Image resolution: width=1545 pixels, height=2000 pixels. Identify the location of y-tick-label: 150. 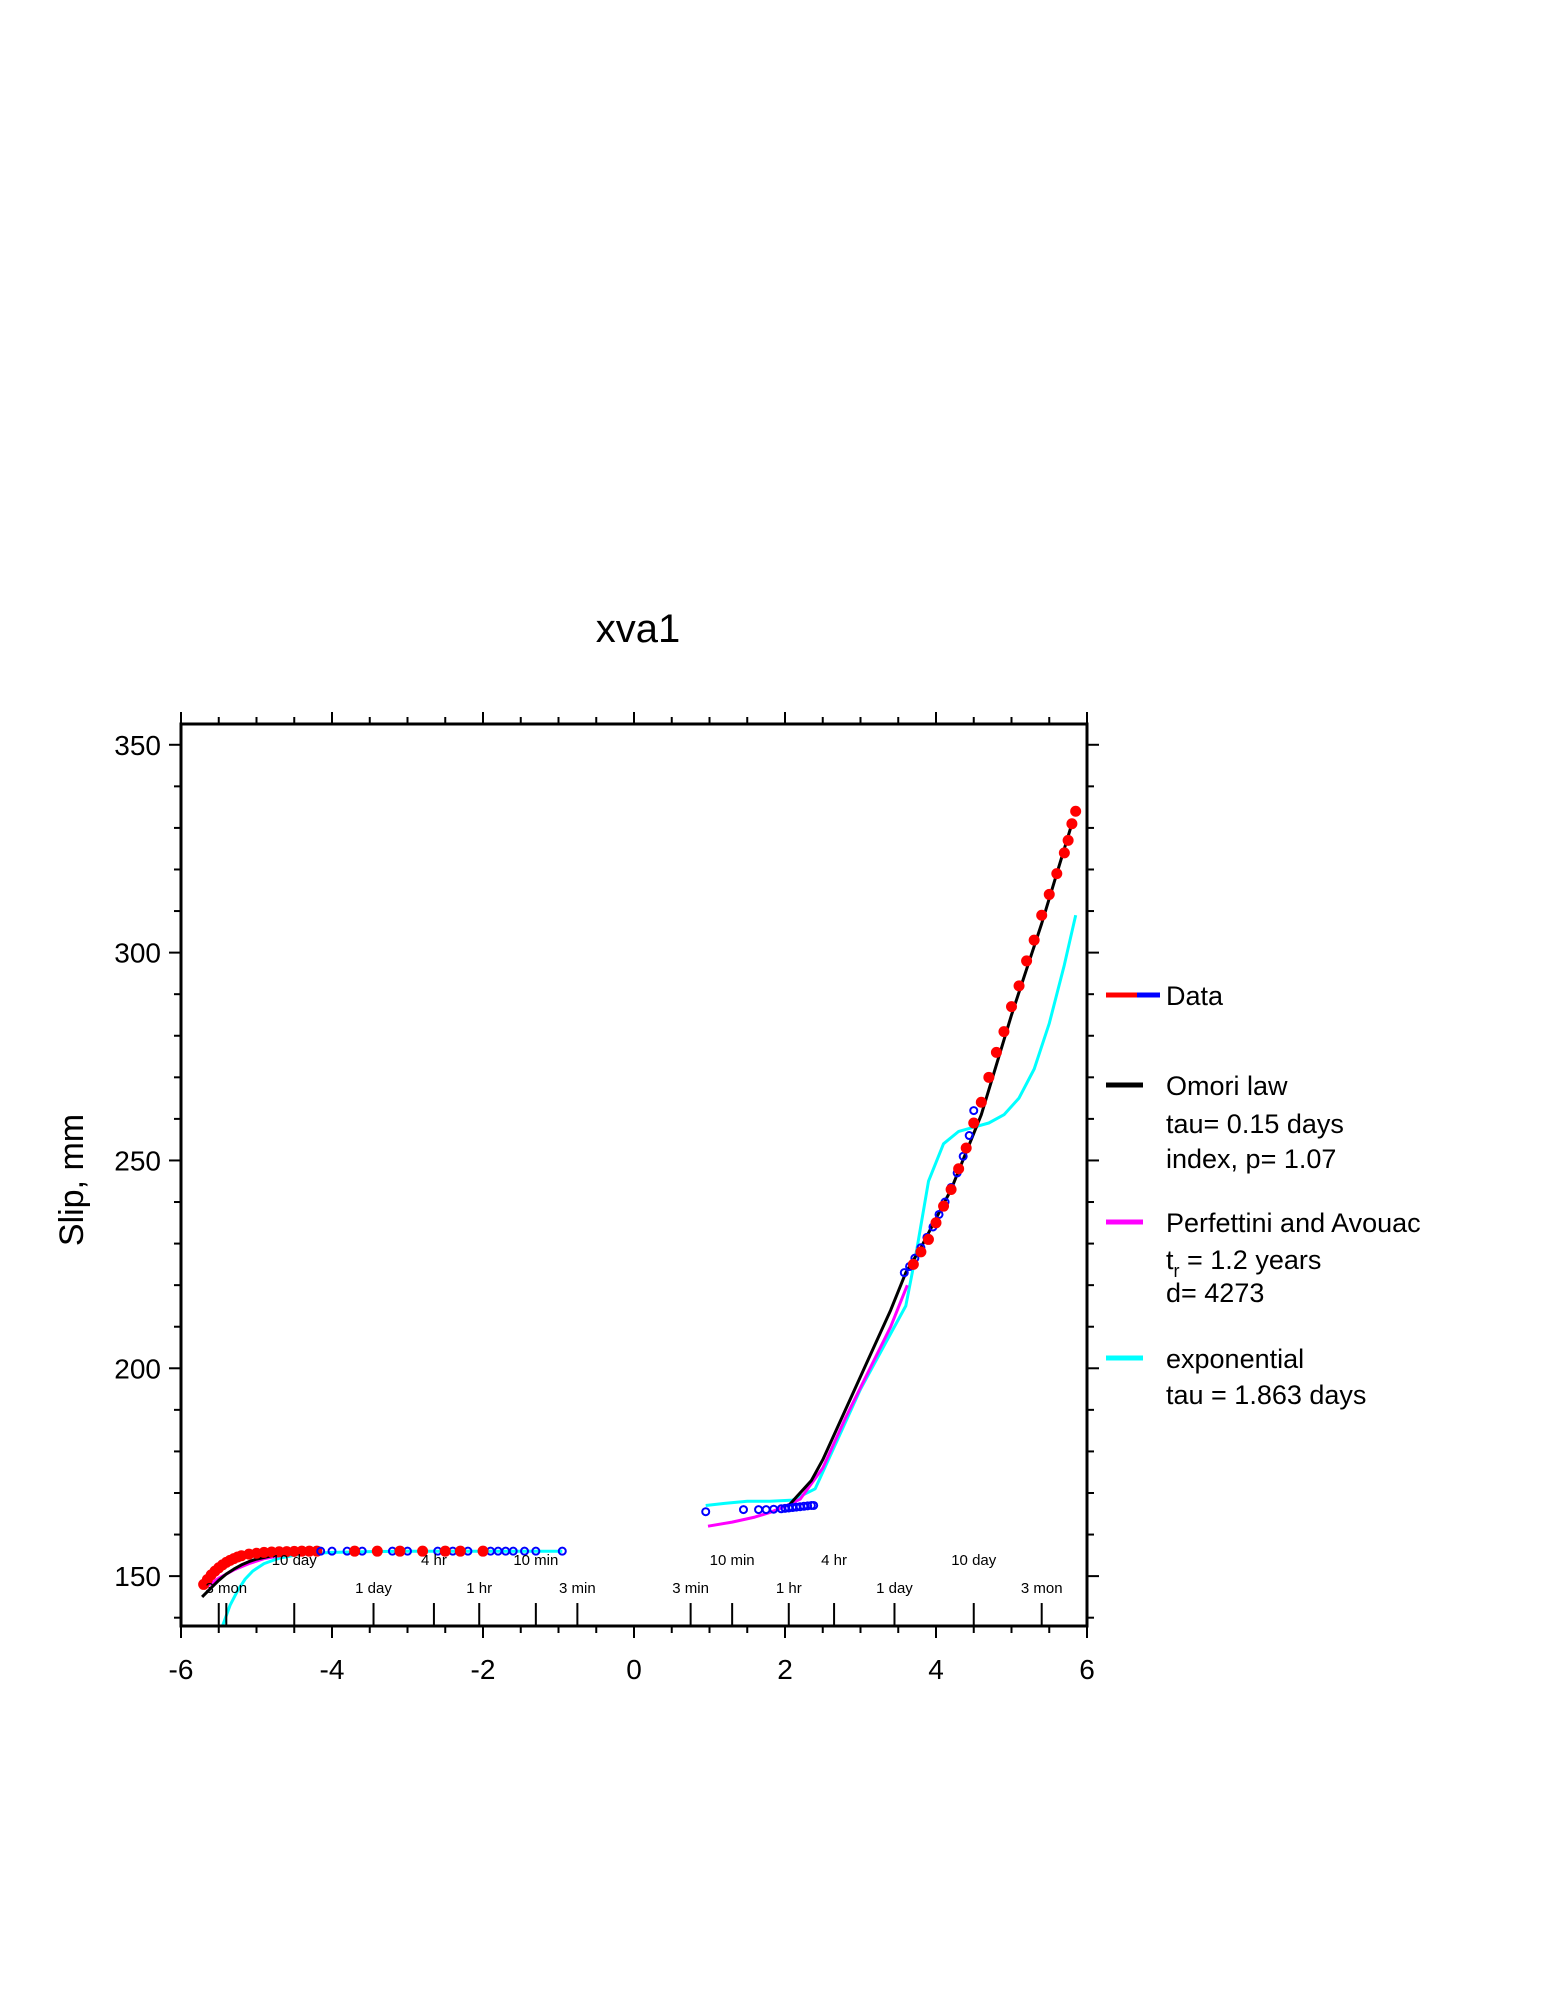
(137, 1576).